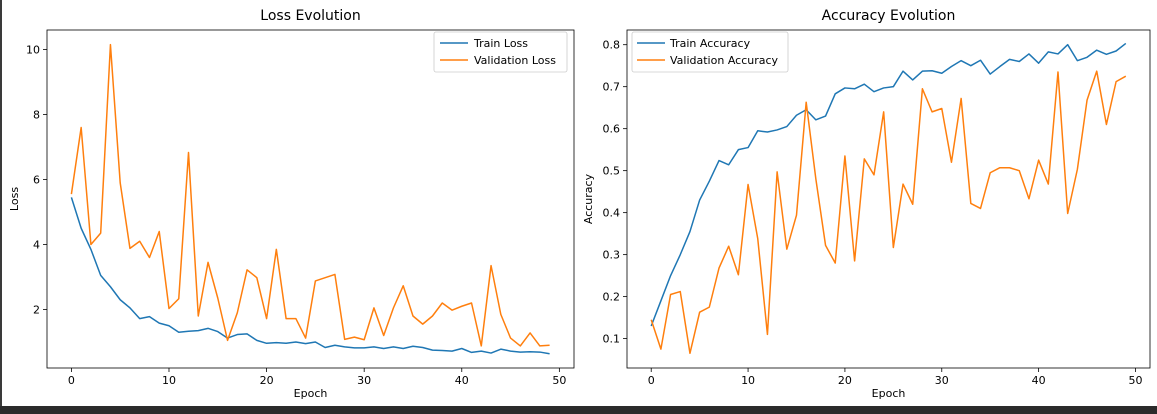 This screenshot has height=414, width=1157. I want to click on loss-x-tick-label: 0, so click(71, 380).